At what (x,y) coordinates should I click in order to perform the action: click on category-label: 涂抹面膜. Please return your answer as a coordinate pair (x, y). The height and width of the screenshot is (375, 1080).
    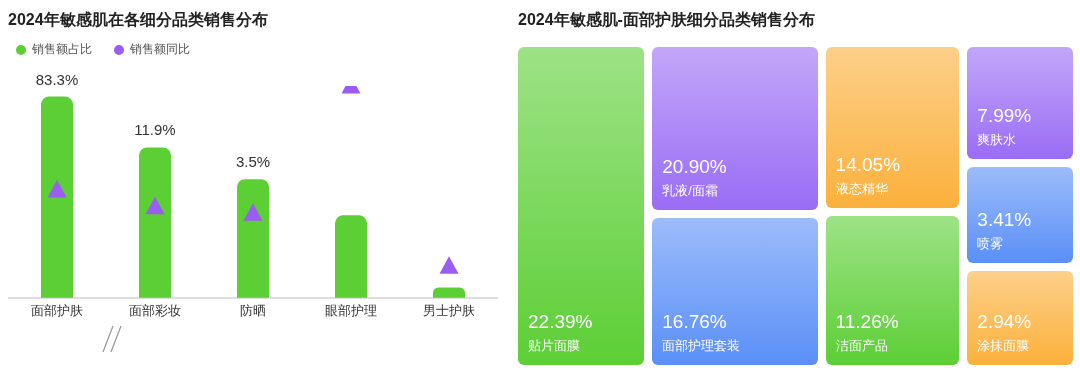
    Looking at the image, I should click on (1004, 346).